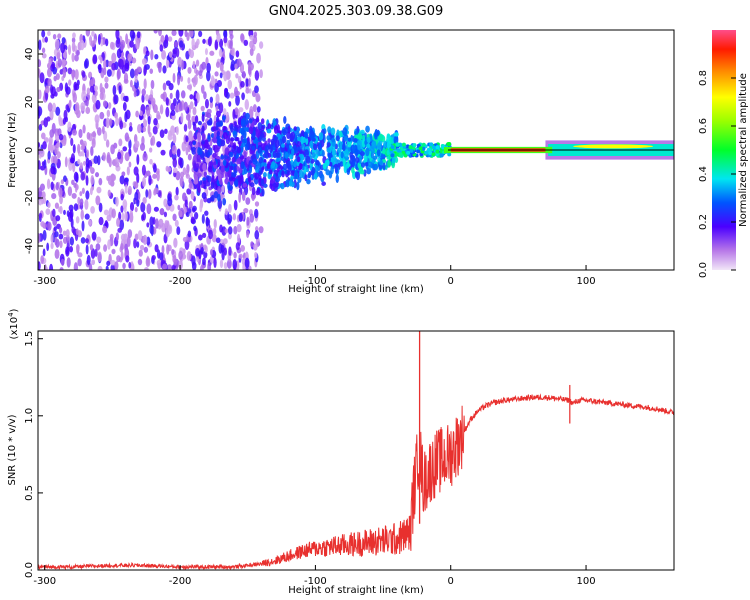 The height and width of the screenshot is (600, 750). What do you see at coordinates (29, 102) in the screenshot?
I see `y-tick-label: 20` at bounding box center [29, 102].